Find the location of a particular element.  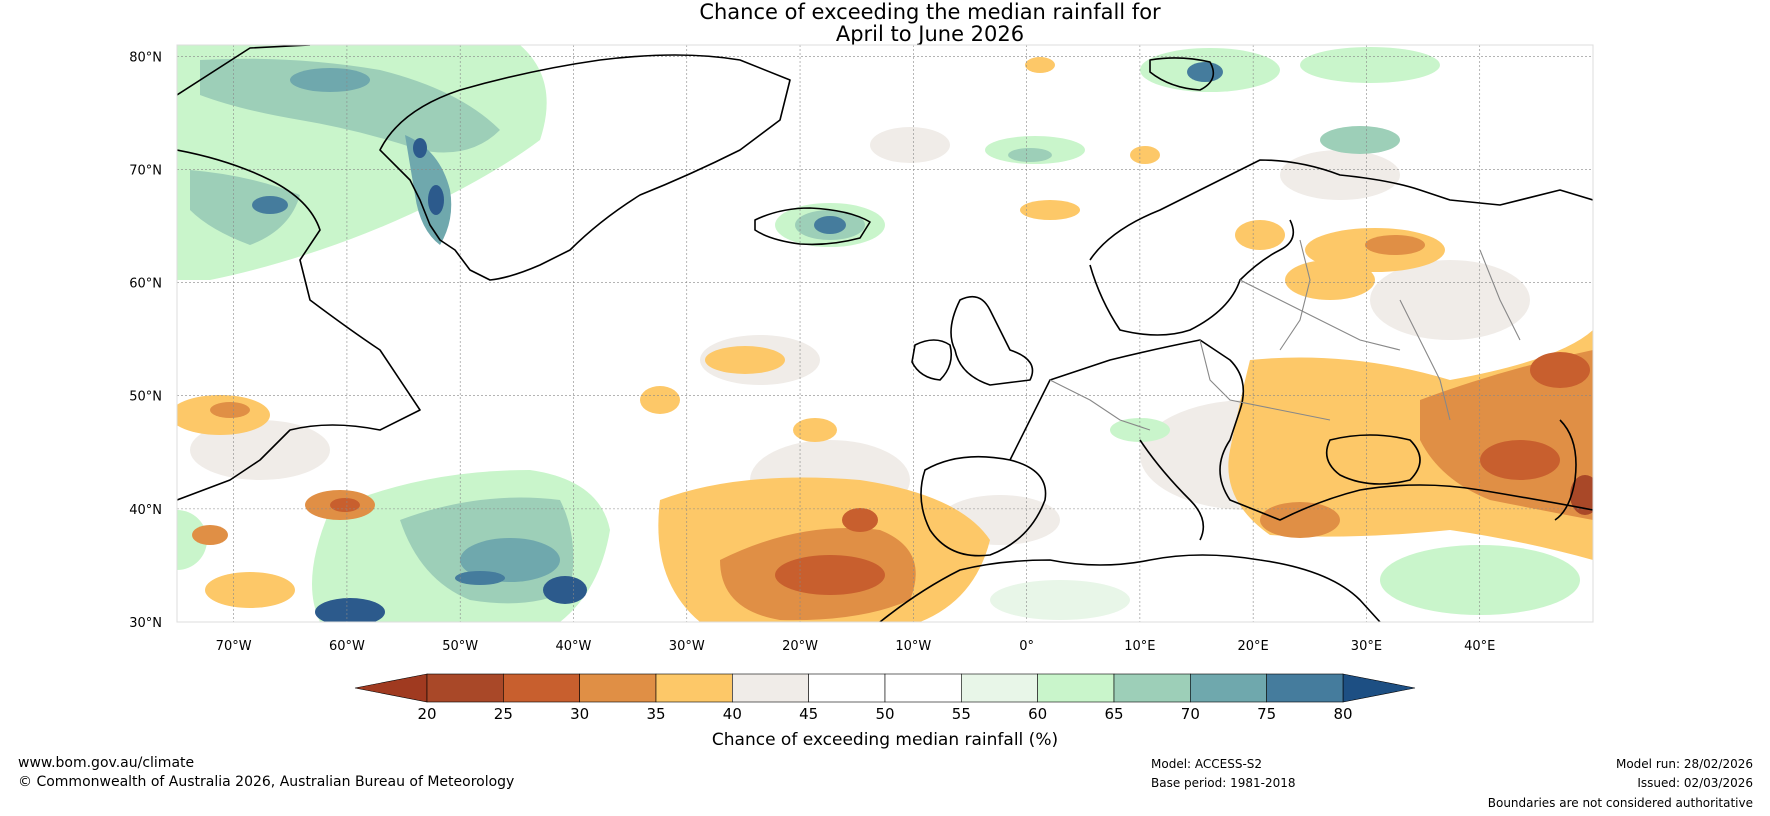

greenland-coastline is located at coordinates (585, 167).